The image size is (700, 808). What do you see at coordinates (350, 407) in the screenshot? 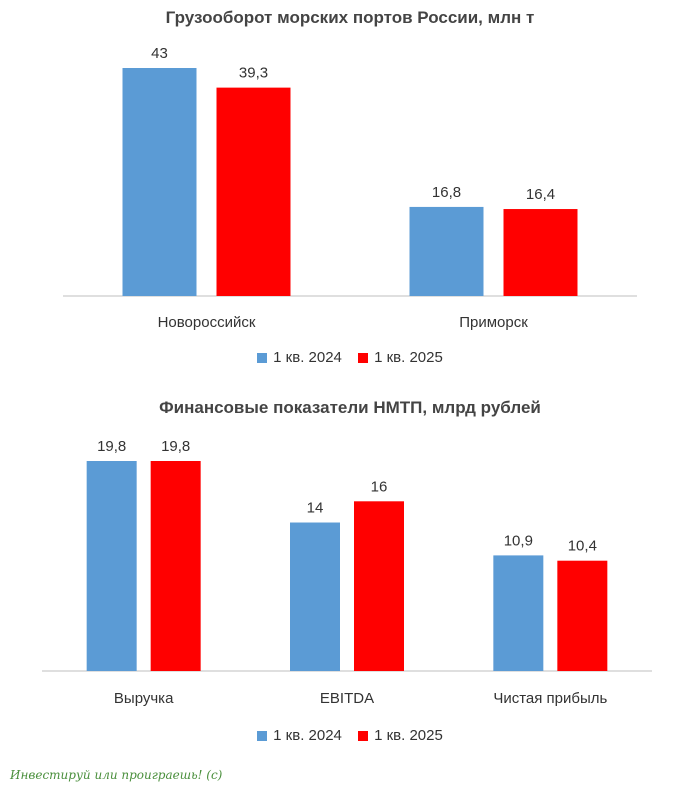
I see `chart-title: Финансовые показатели НМТП, млрд рублей` at bounding box center [350, 407].